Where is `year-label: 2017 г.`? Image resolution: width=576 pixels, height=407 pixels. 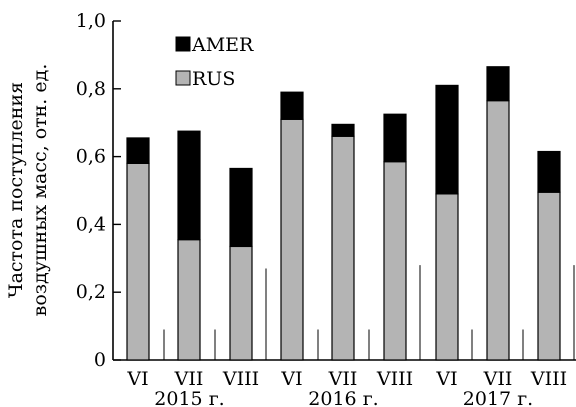 year-label: 2017 г. is located at coordinates (498, 397).